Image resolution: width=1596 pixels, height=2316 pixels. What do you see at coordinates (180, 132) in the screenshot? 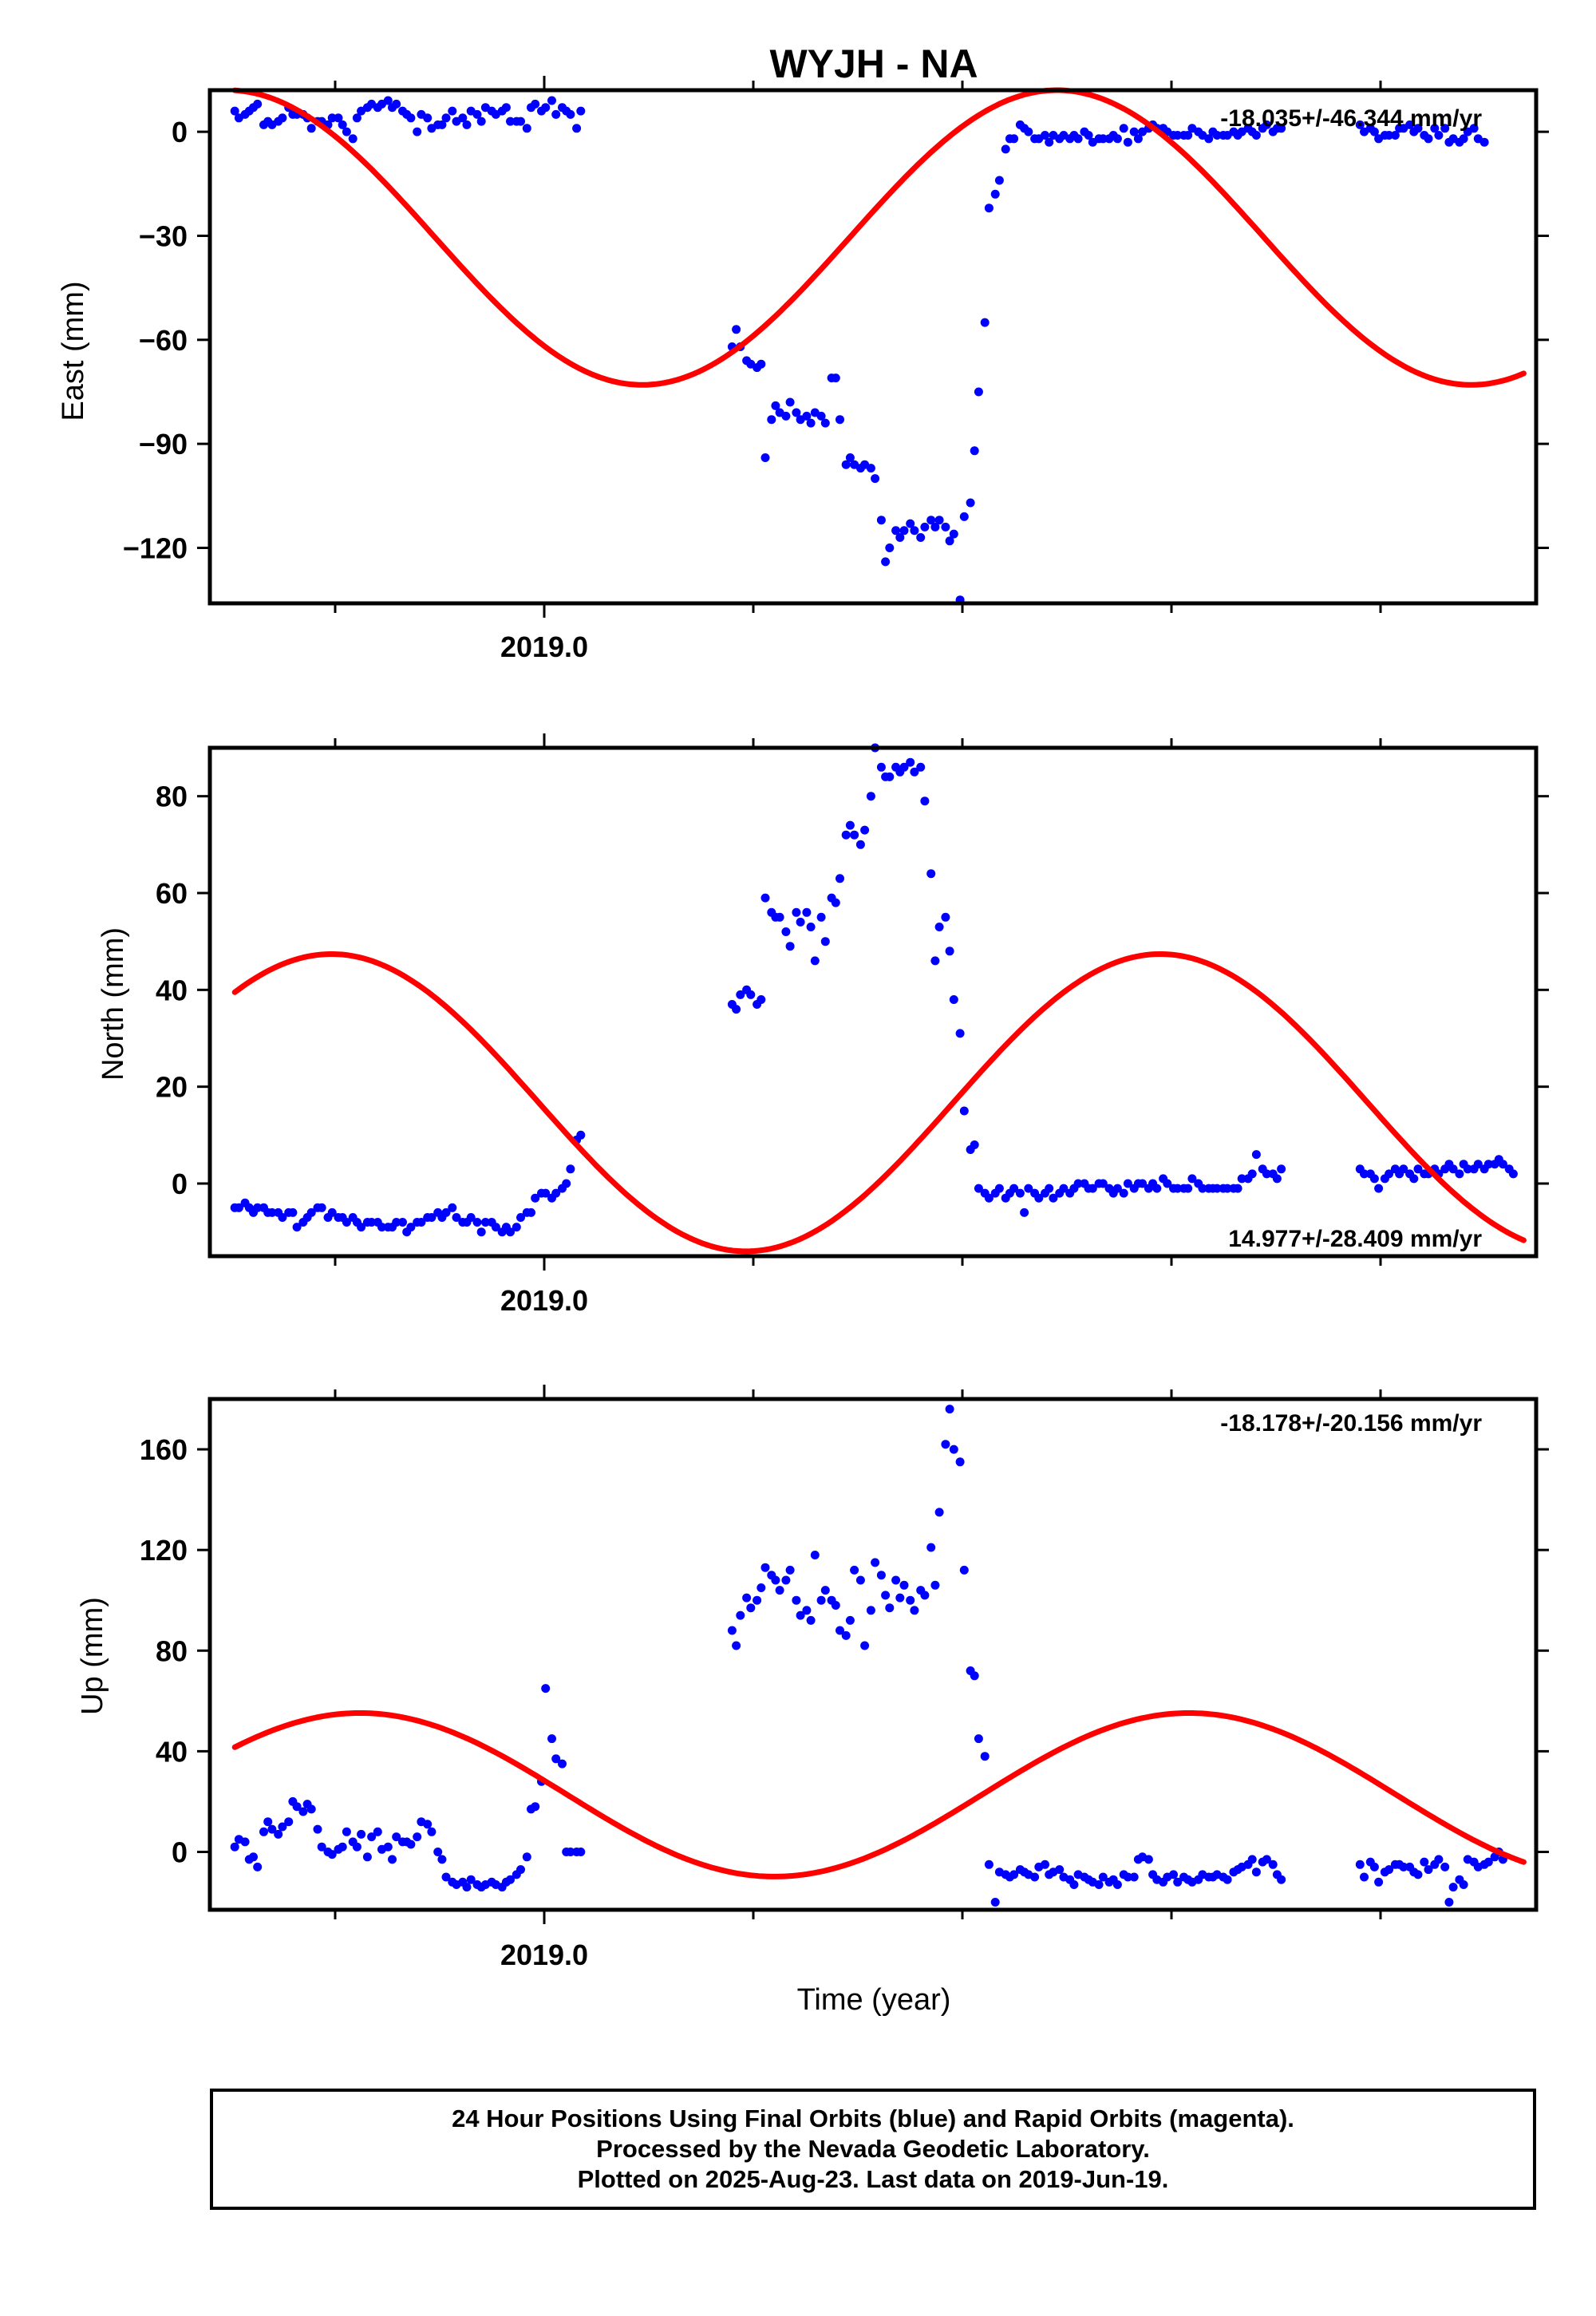
I see `east-ytick-label: 0` at bounding box center [180, 132].